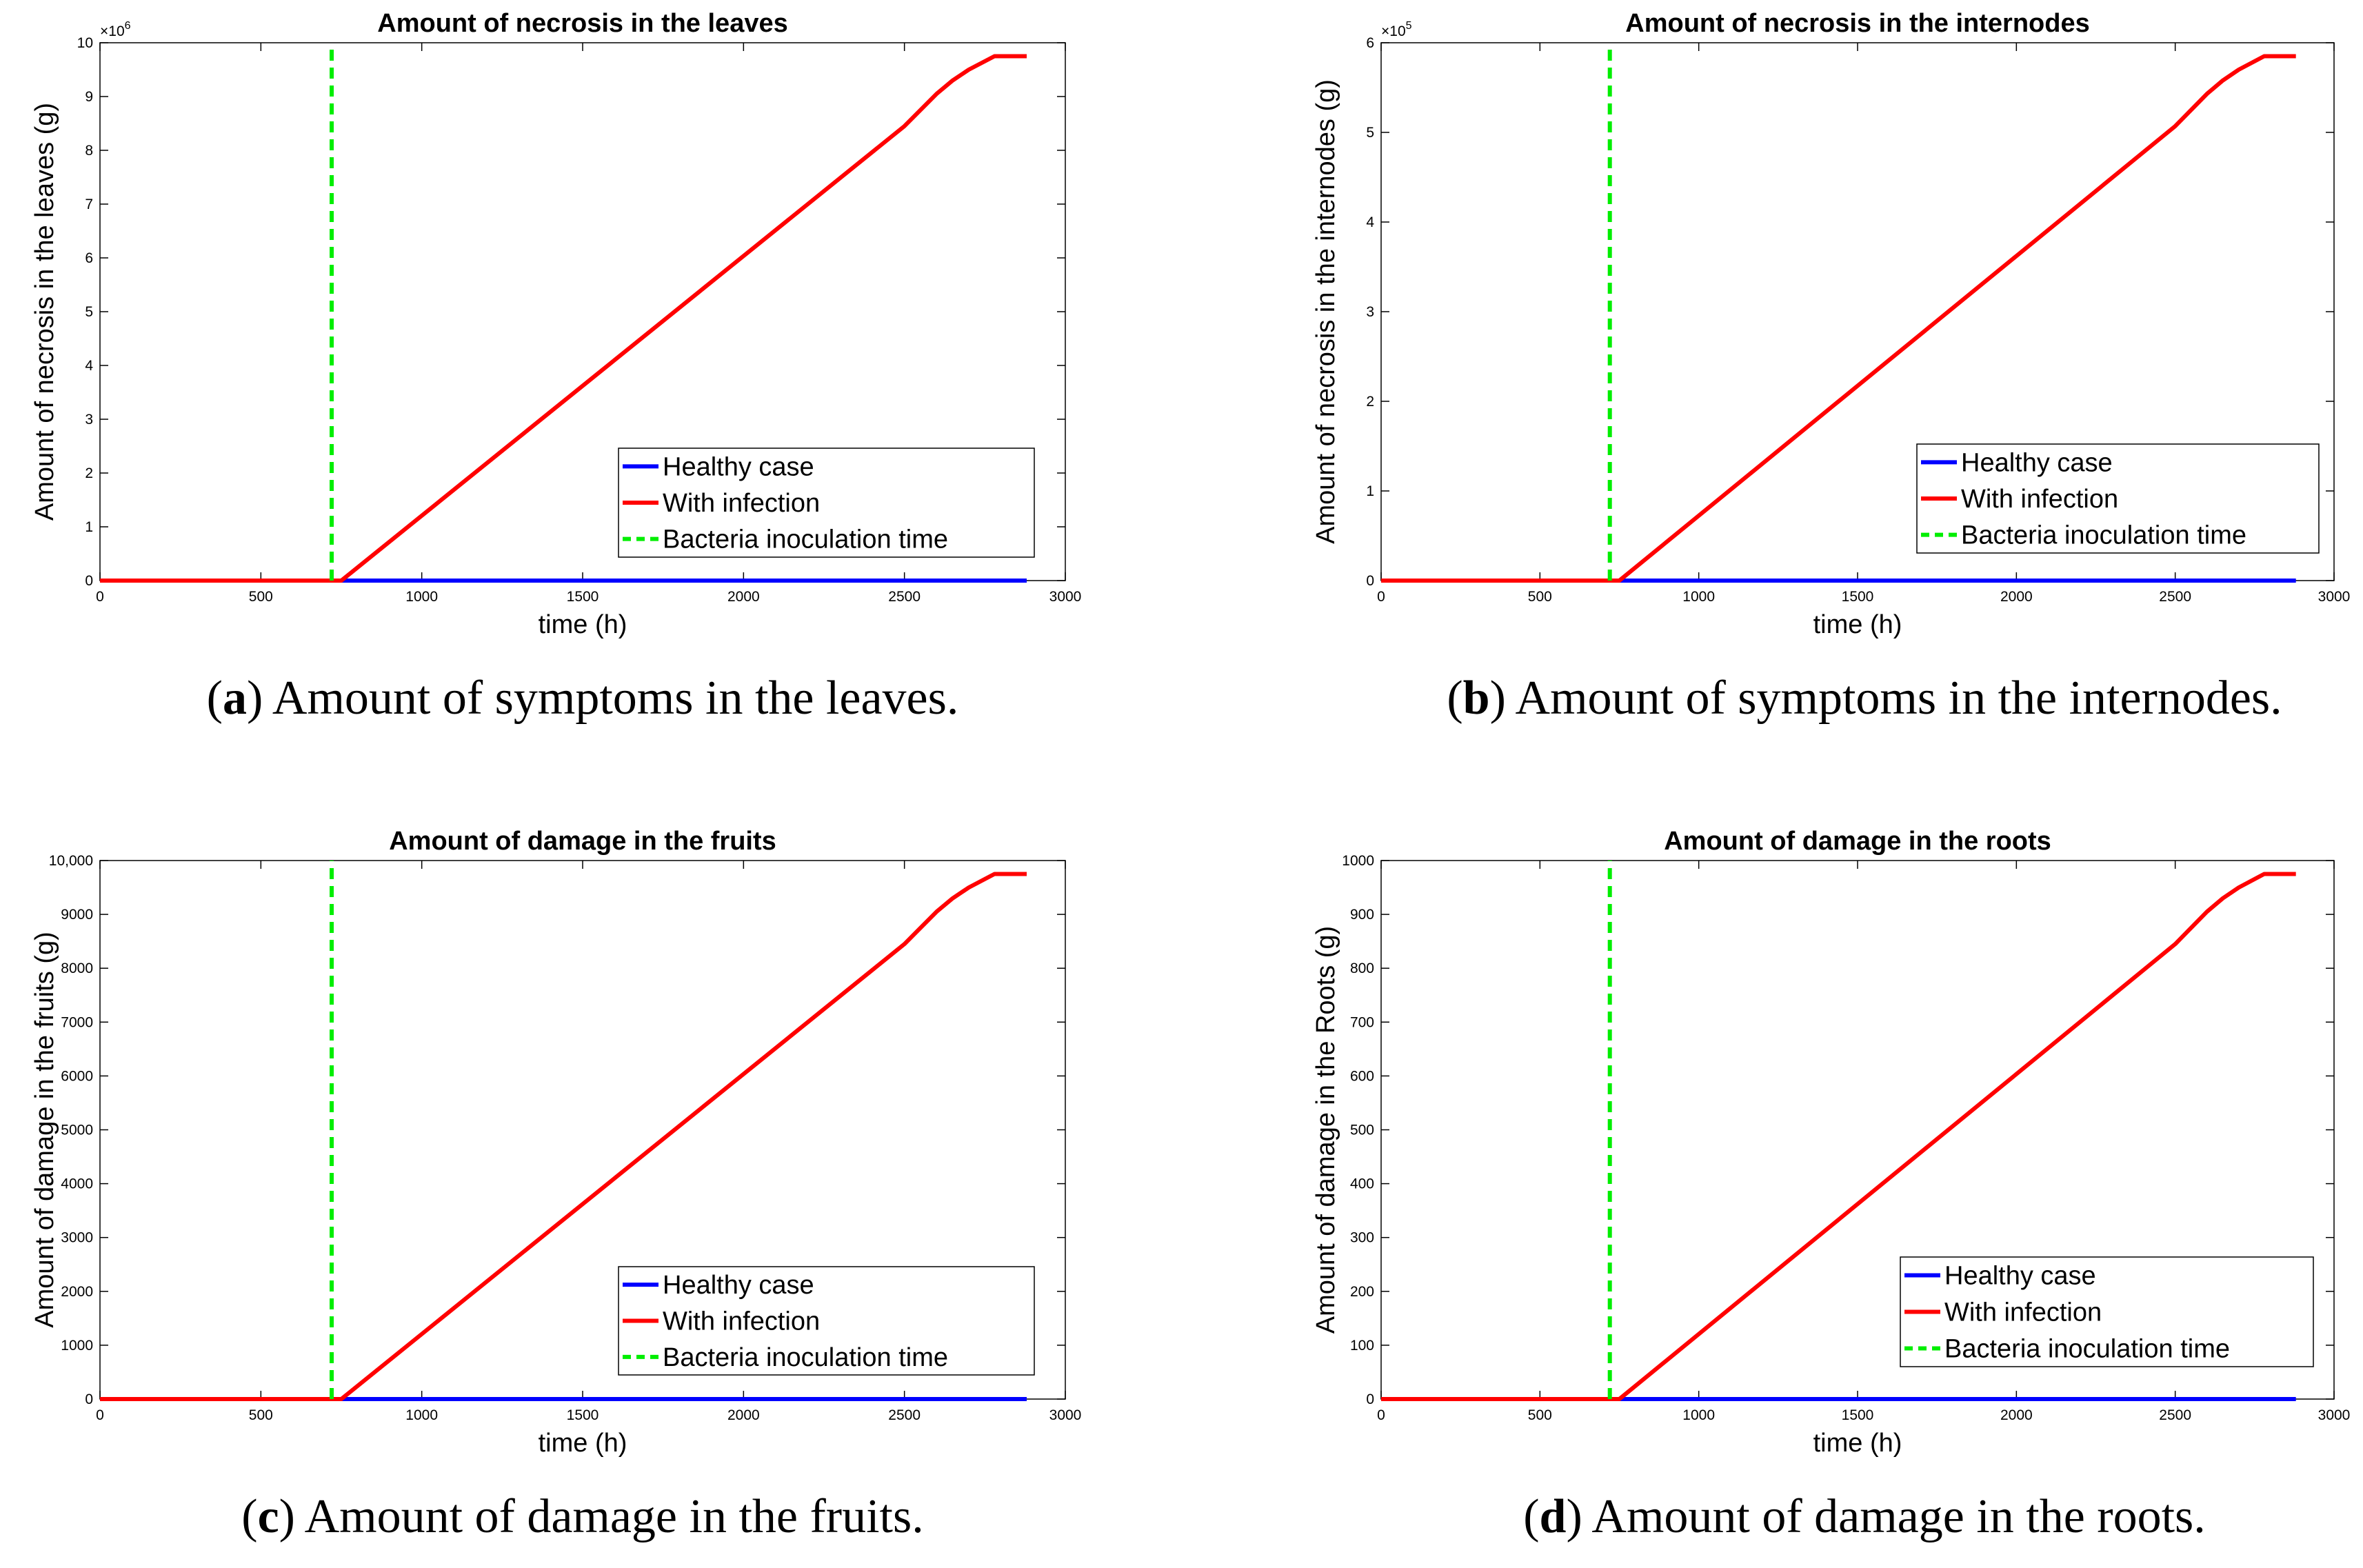  I want to click on y-axis-label: Amount of necrosis in the leaves (g), so click(44, 312).